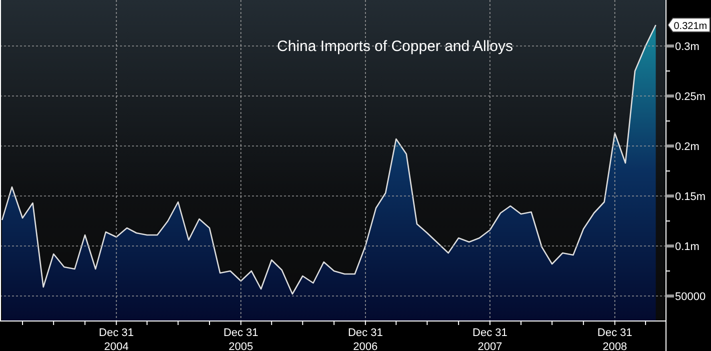 The width and height of the screenshot is (711, 351). What do you see at coordinates (691, 26) in the screenshot?
I see `annotation: 0.321m` at bounding box center [691, 26].